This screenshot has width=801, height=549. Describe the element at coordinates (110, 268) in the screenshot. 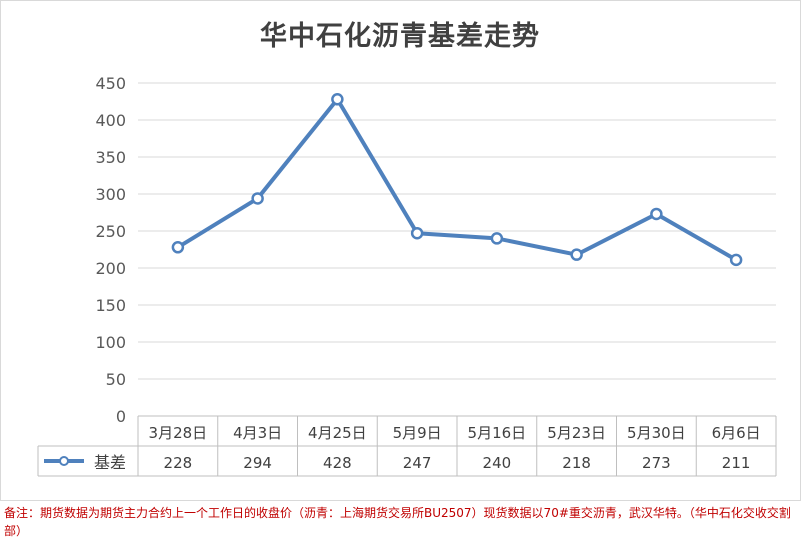

I see `y-tick-label: 200` at that location.